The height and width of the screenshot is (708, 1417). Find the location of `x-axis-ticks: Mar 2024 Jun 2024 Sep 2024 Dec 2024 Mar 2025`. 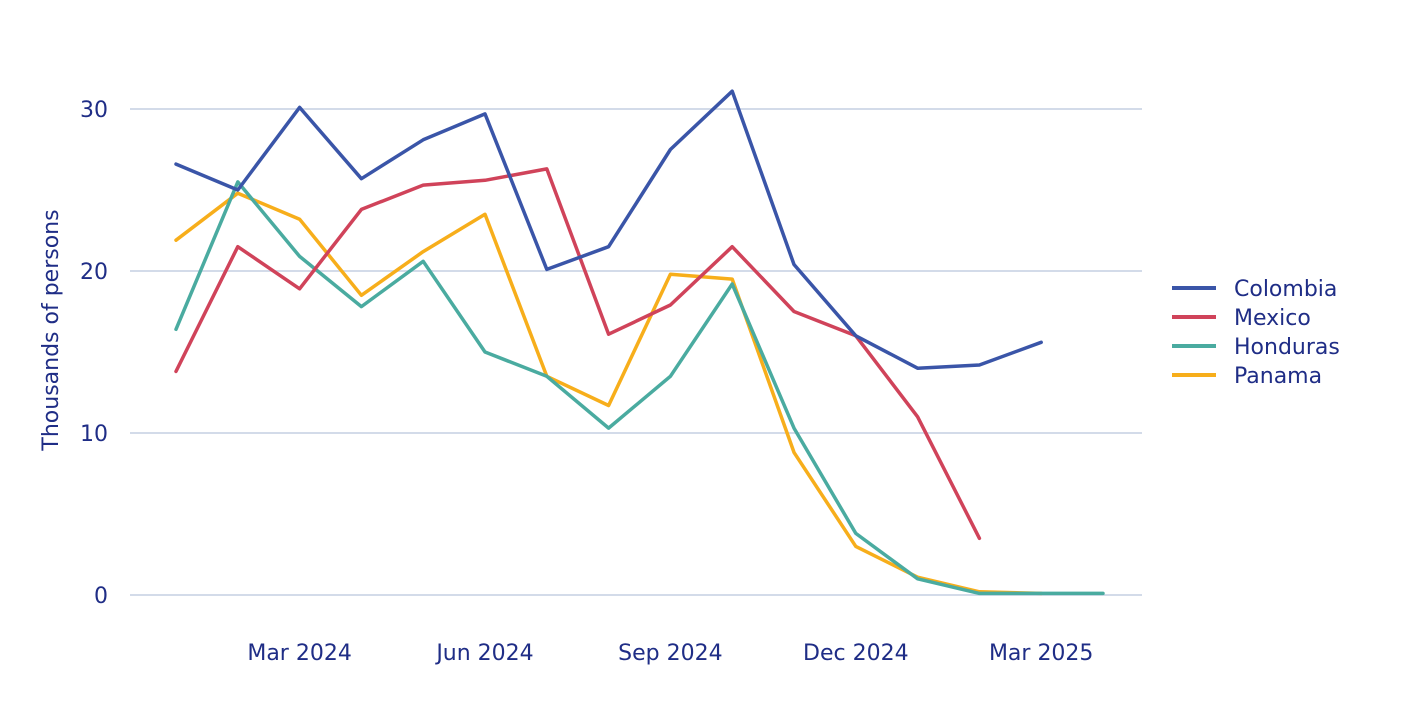

x-axis-ticks: Mar 2024 Jun 2024 Sep 2024 Dec 2024 Mar 2025 is located at coordinates (670, 653).